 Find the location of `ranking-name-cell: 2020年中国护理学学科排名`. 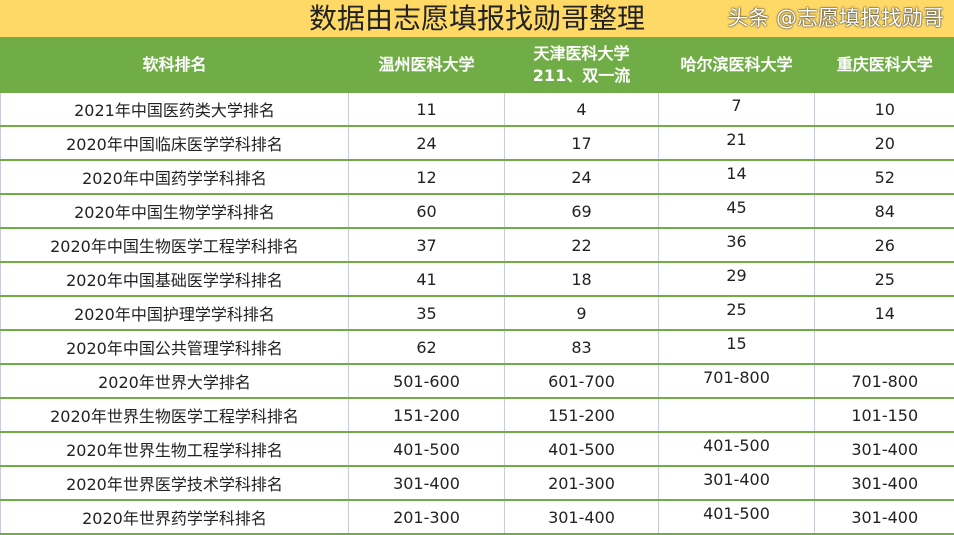

ranking-name-cell: 2020年中国护理学学科排名 is located at coordinates (175, 313).